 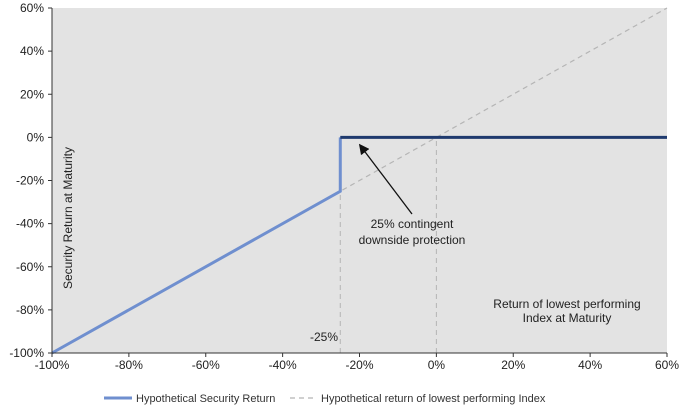 What do you see at coordinates (283, 365) in the screenshot?
I see `x-tick-label: -40%` at bounding box center [283, 365].